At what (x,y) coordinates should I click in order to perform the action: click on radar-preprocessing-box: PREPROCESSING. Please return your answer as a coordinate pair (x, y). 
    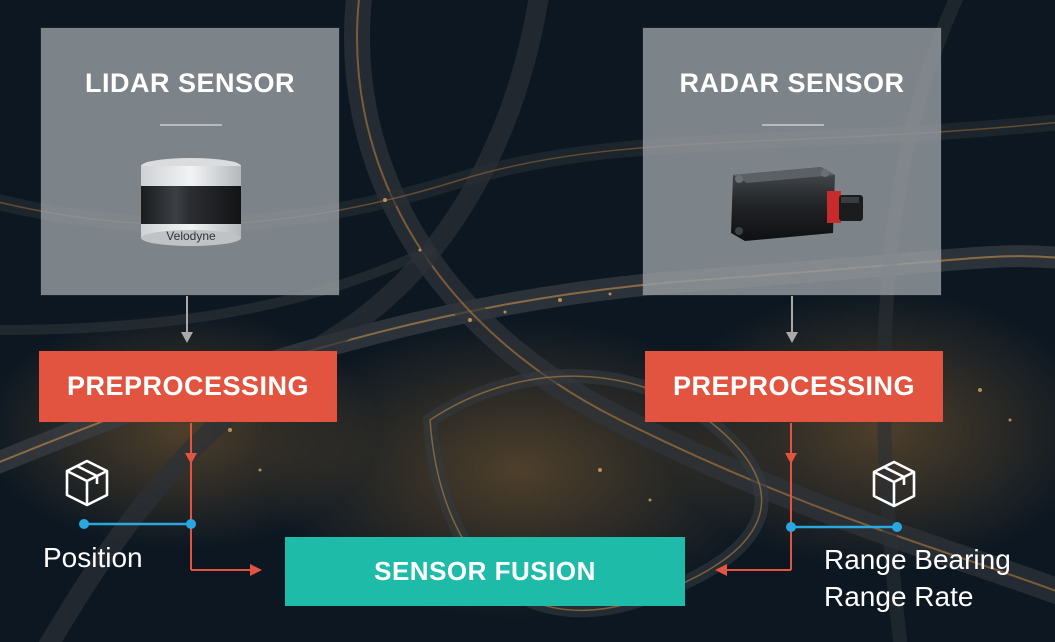
    Looking at the image, I should click on (794, 386).